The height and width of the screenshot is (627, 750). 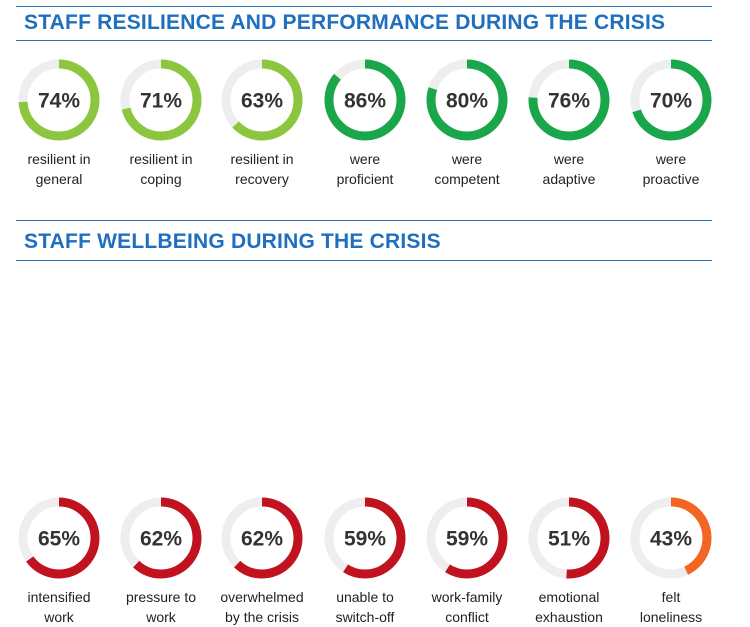 What do you see at coordinates (467, 179) in the screenshot?
I see `gauge-label-line: competent` at bounding box center [467, 179].